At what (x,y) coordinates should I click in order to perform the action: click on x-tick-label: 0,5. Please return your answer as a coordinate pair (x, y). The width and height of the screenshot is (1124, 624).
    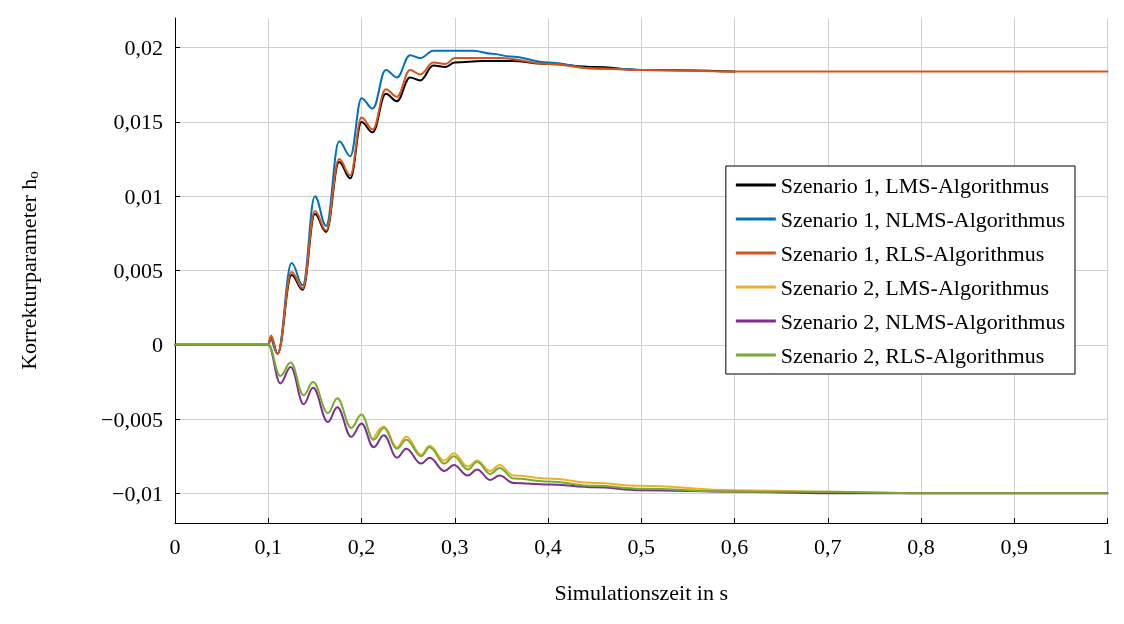
    Looking at the image, I should click on (641, 546).